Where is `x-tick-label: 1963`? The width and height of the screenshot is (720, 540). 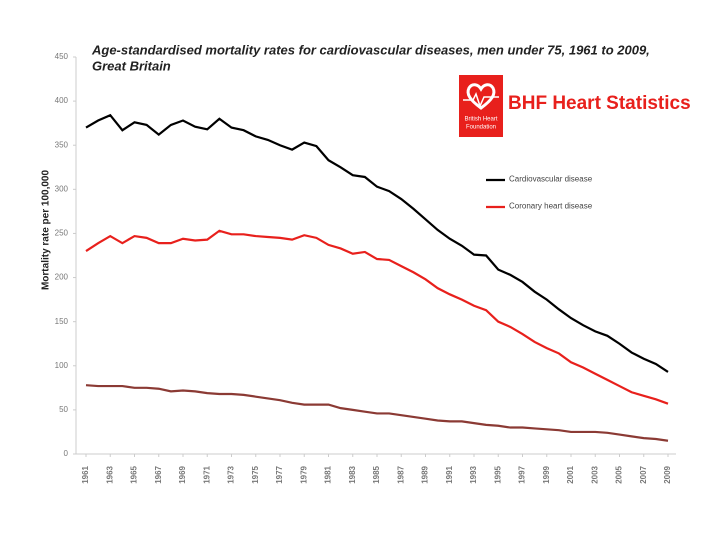
x-tick-label: 1963 is located at coordinates (109, 474).